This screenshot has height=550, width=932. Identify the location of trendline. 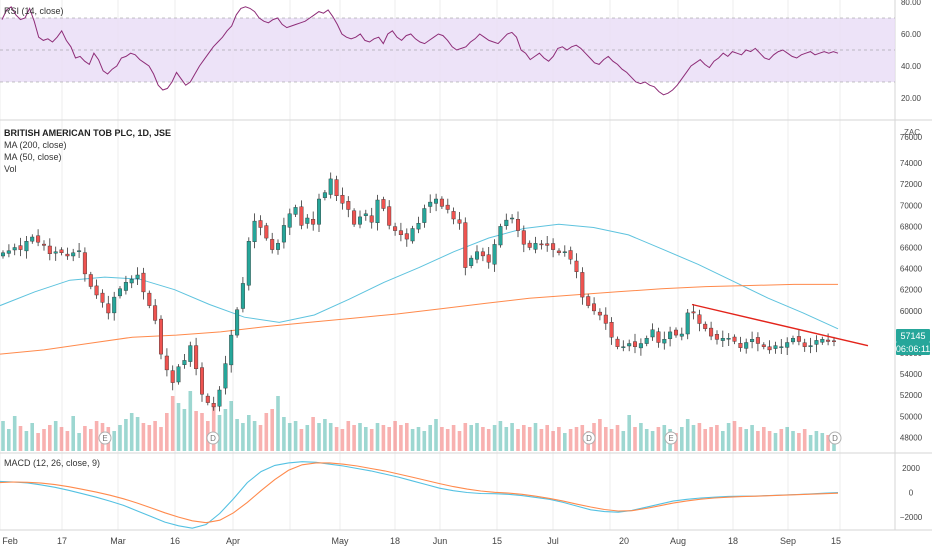
(780, 325).